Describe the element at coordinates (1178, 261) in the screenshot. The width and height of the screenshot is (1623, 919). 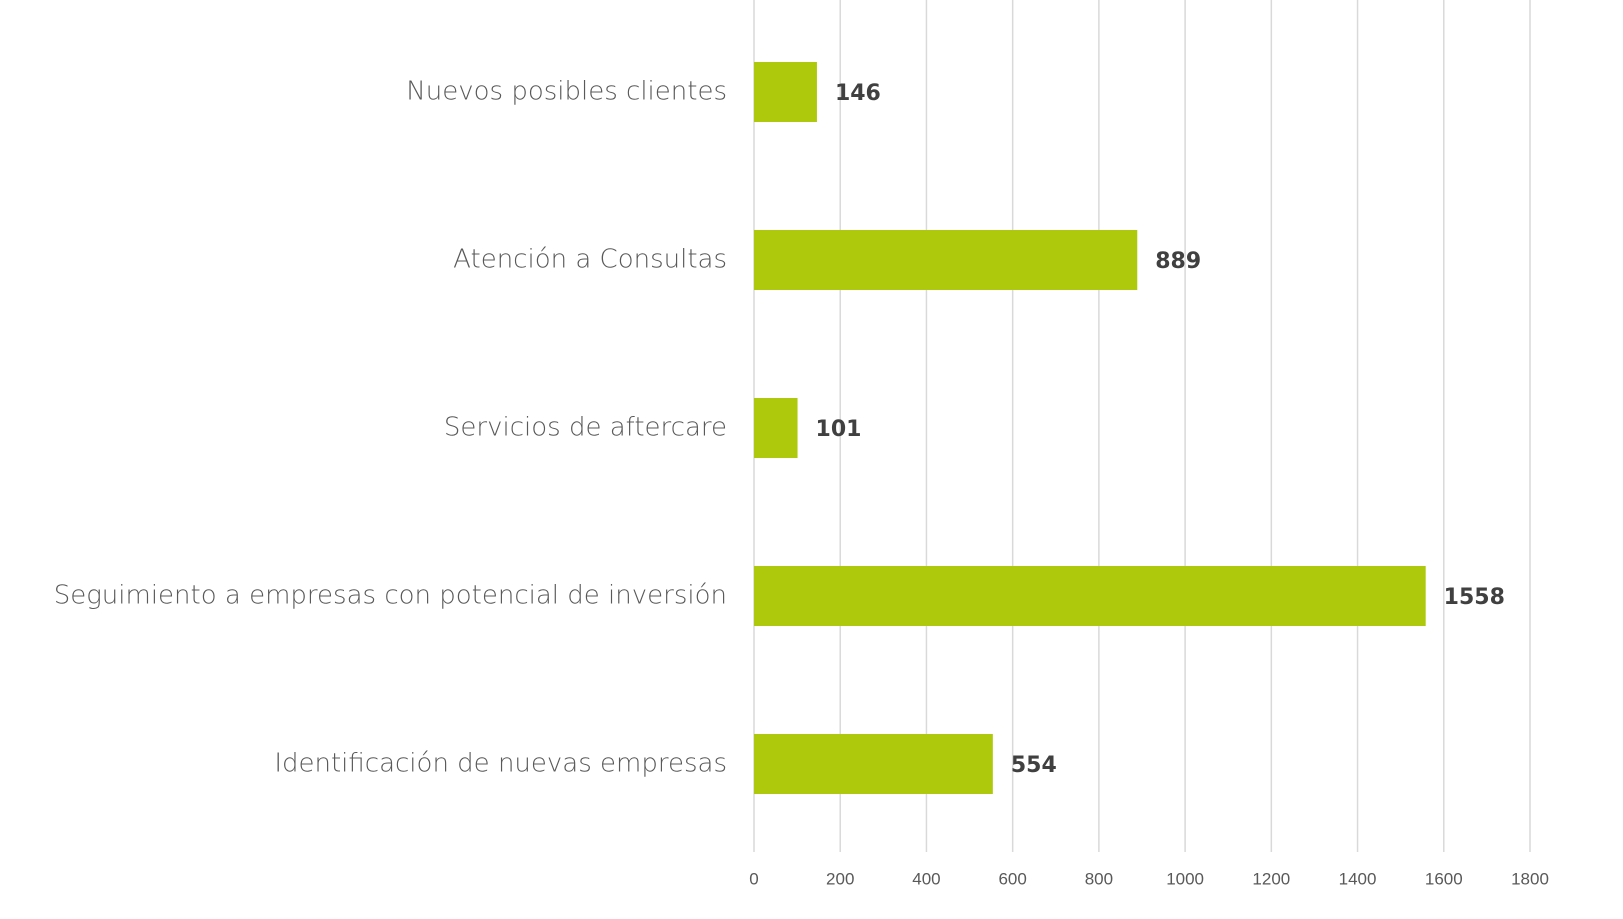
I see `data-label: 889` at that location.